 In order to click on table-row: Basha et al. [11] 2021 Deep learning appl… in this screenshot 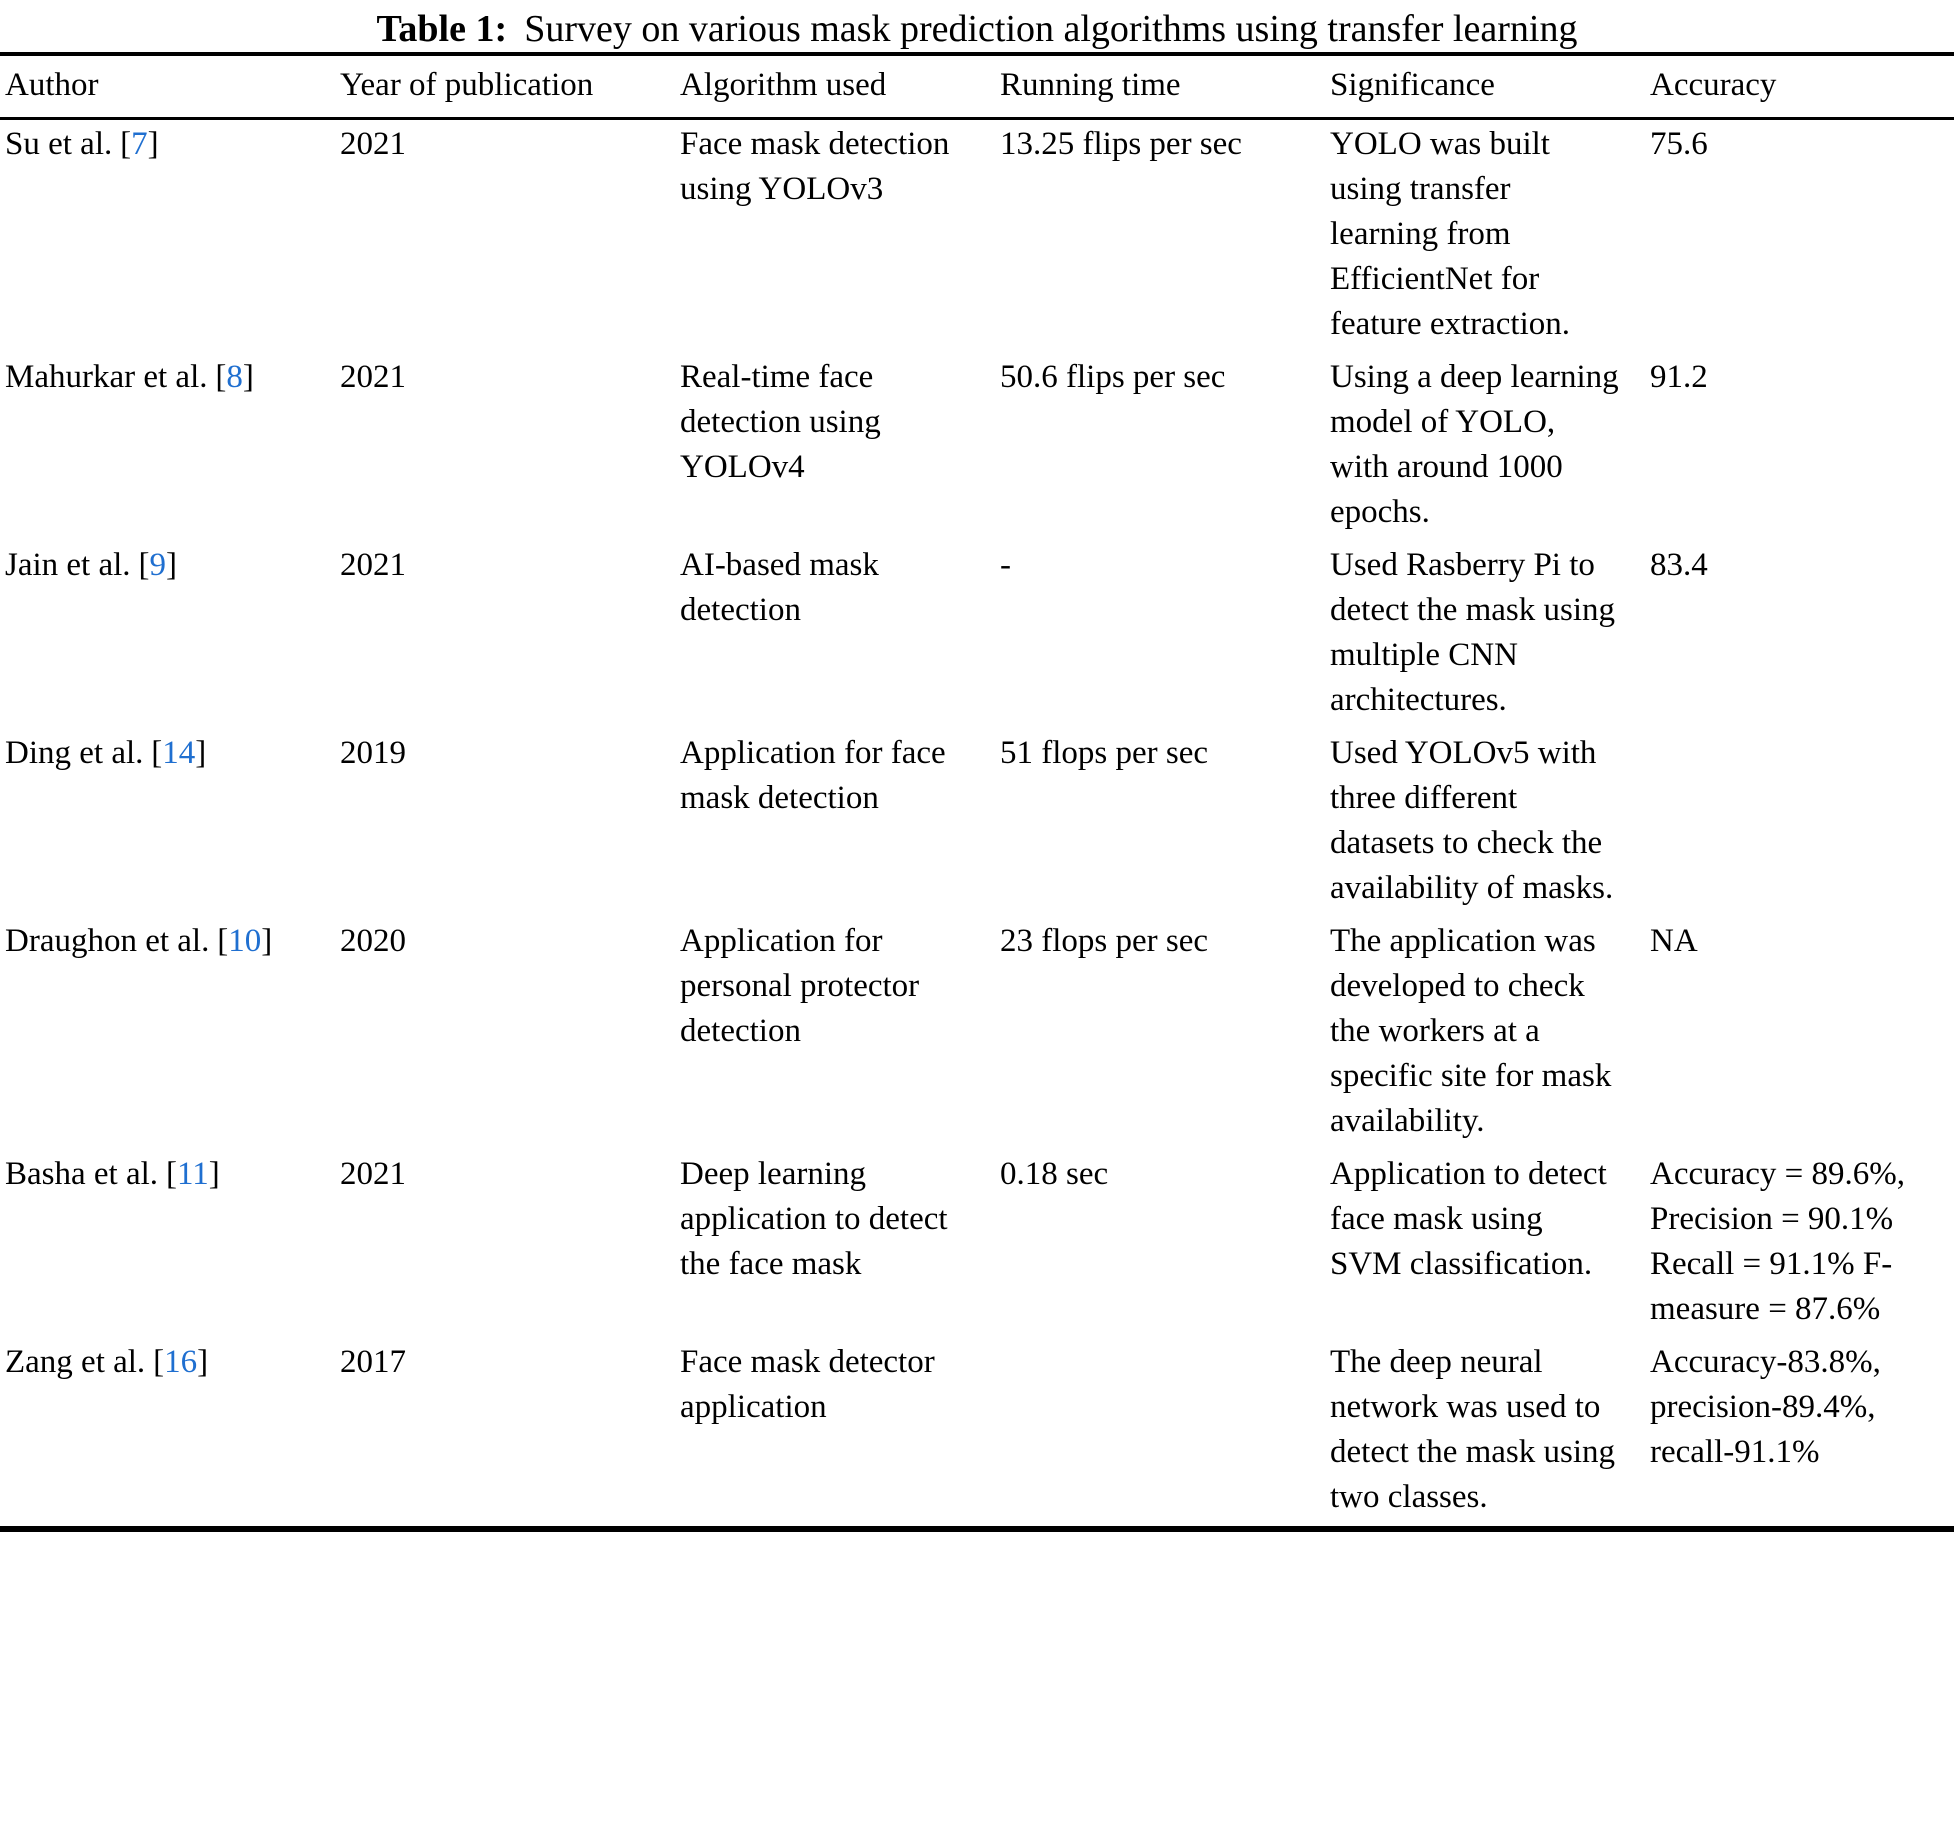, I will do `click(977, 1244)`.